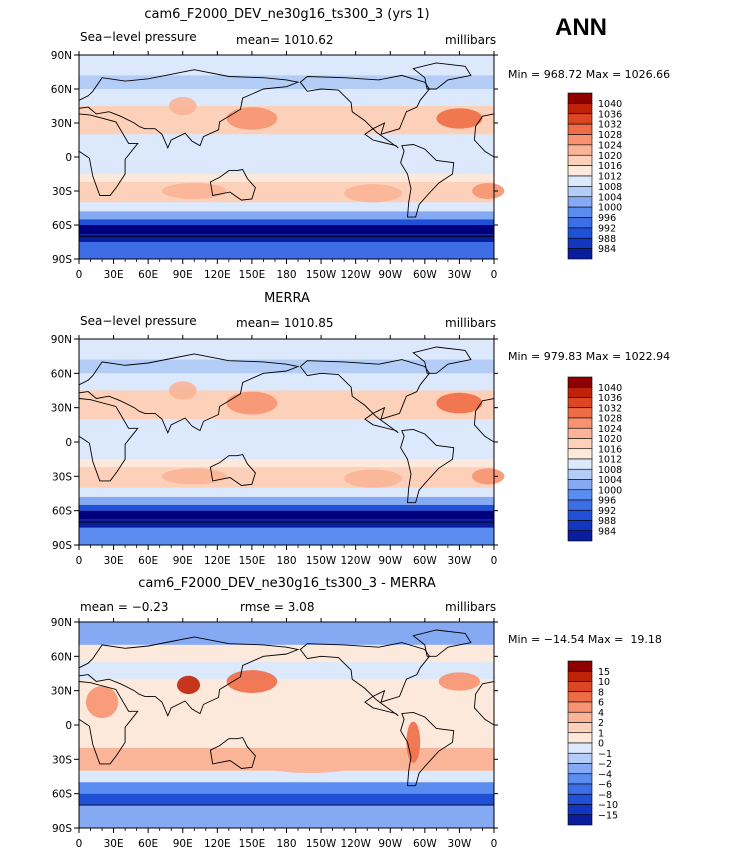  What do you see at coordinates (183, 561) in the screenshot?
I see `x-tick-label: 90E` at bounding box center [183, 561].